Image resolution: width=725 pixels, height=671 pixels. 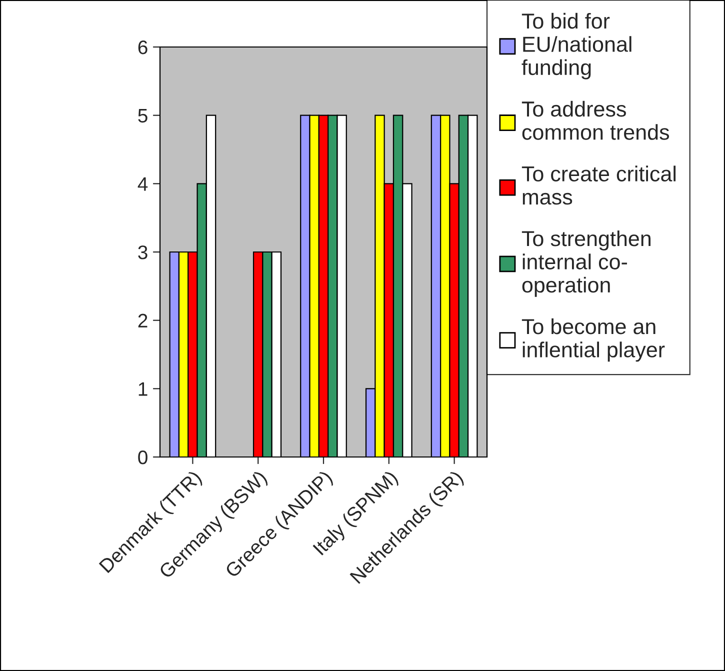 I want to click on legend-label: To bid for EU/national funding, so click(x=577, y=46).